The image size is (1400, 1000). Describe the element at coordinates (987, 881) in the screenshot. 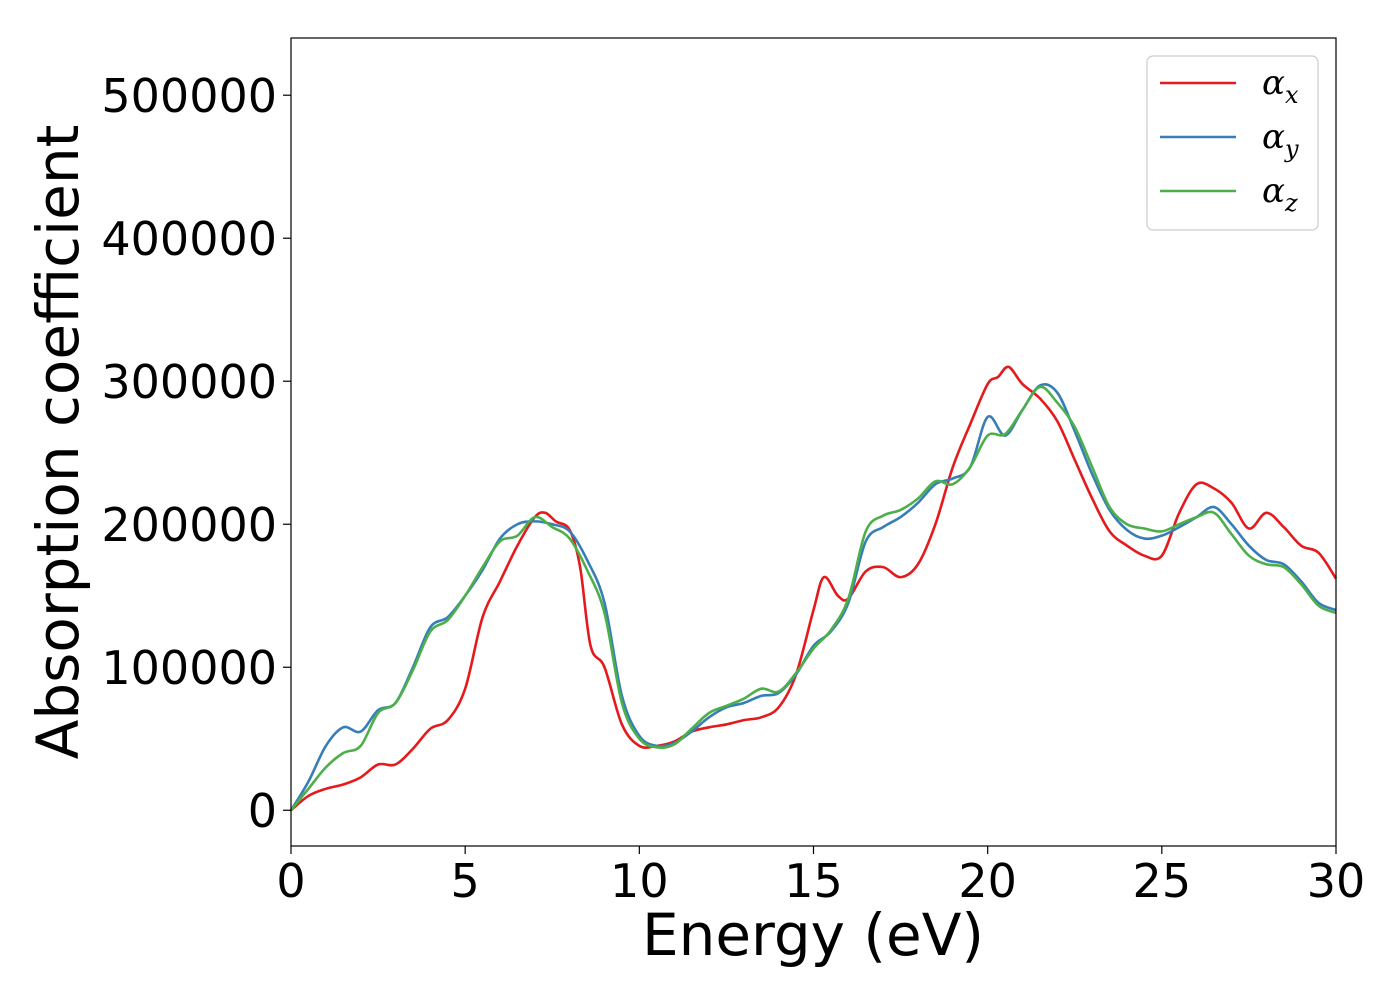

I see `x-tick-label: 20` at that location.